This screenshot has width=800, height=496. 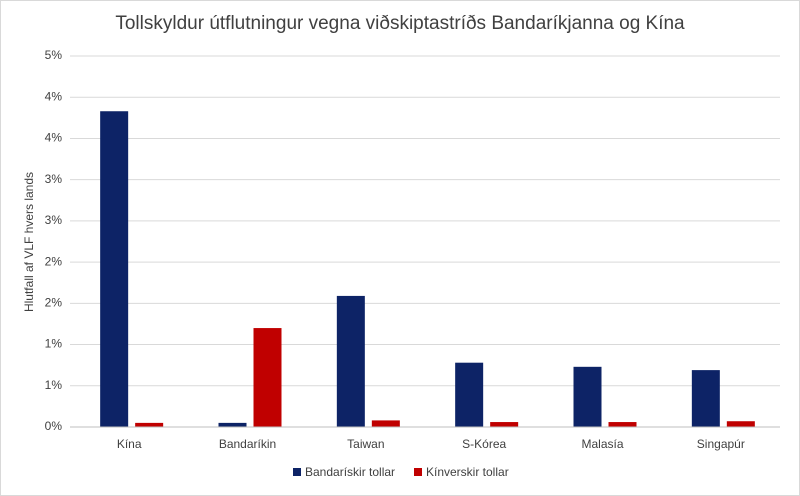 I want to click on legend-label: Bandarískir tollar, so click(x=350, y=472).